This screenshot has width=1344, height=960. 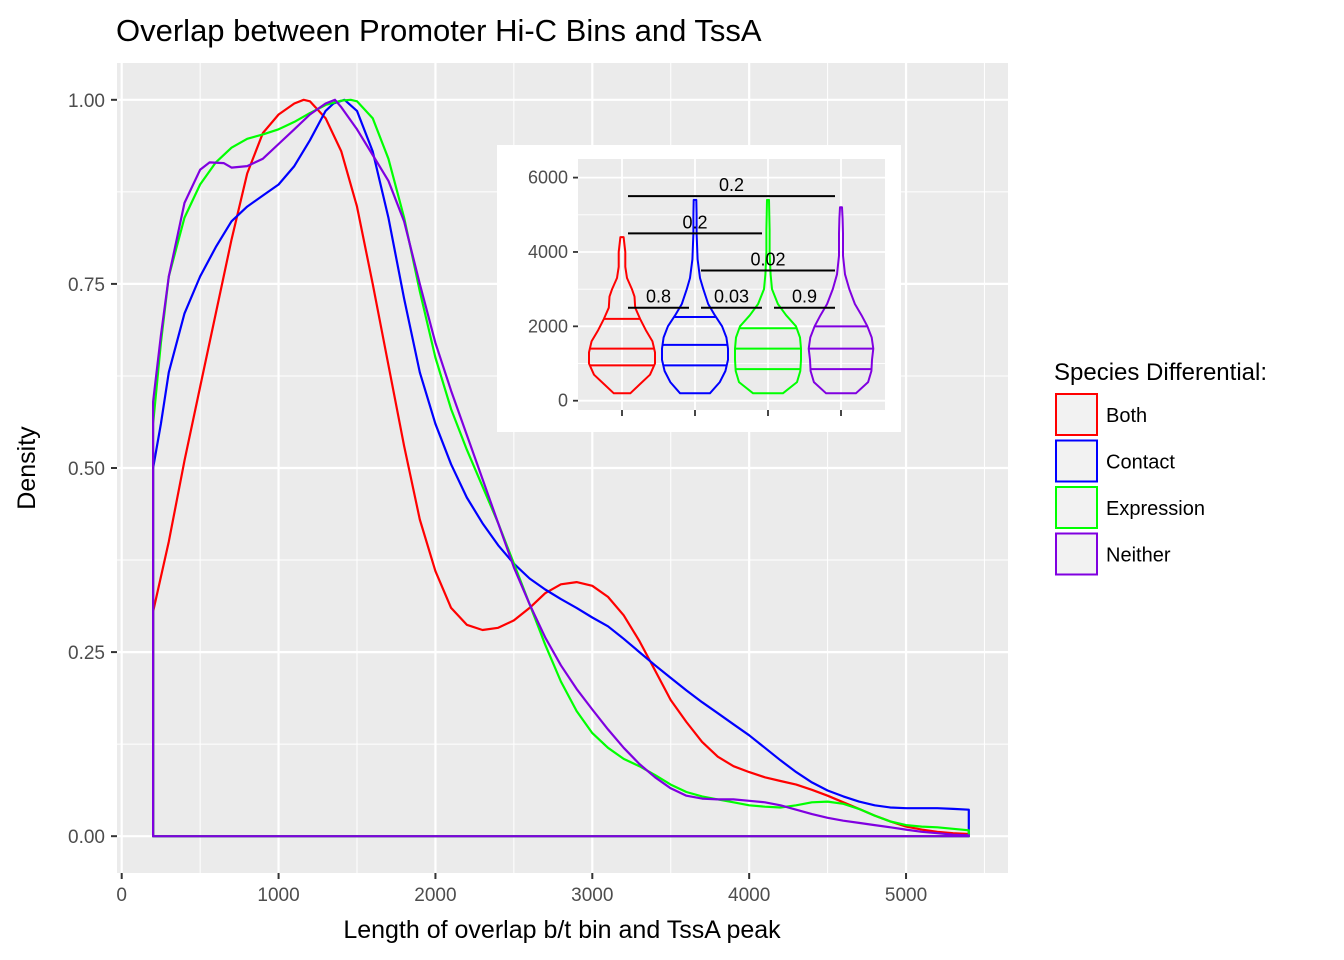 I want to click on violin-inset: 0.8 0.03 0.9 0.02 0.2 0.2 0 2000 4000 6000, so click(x=699, y=288).